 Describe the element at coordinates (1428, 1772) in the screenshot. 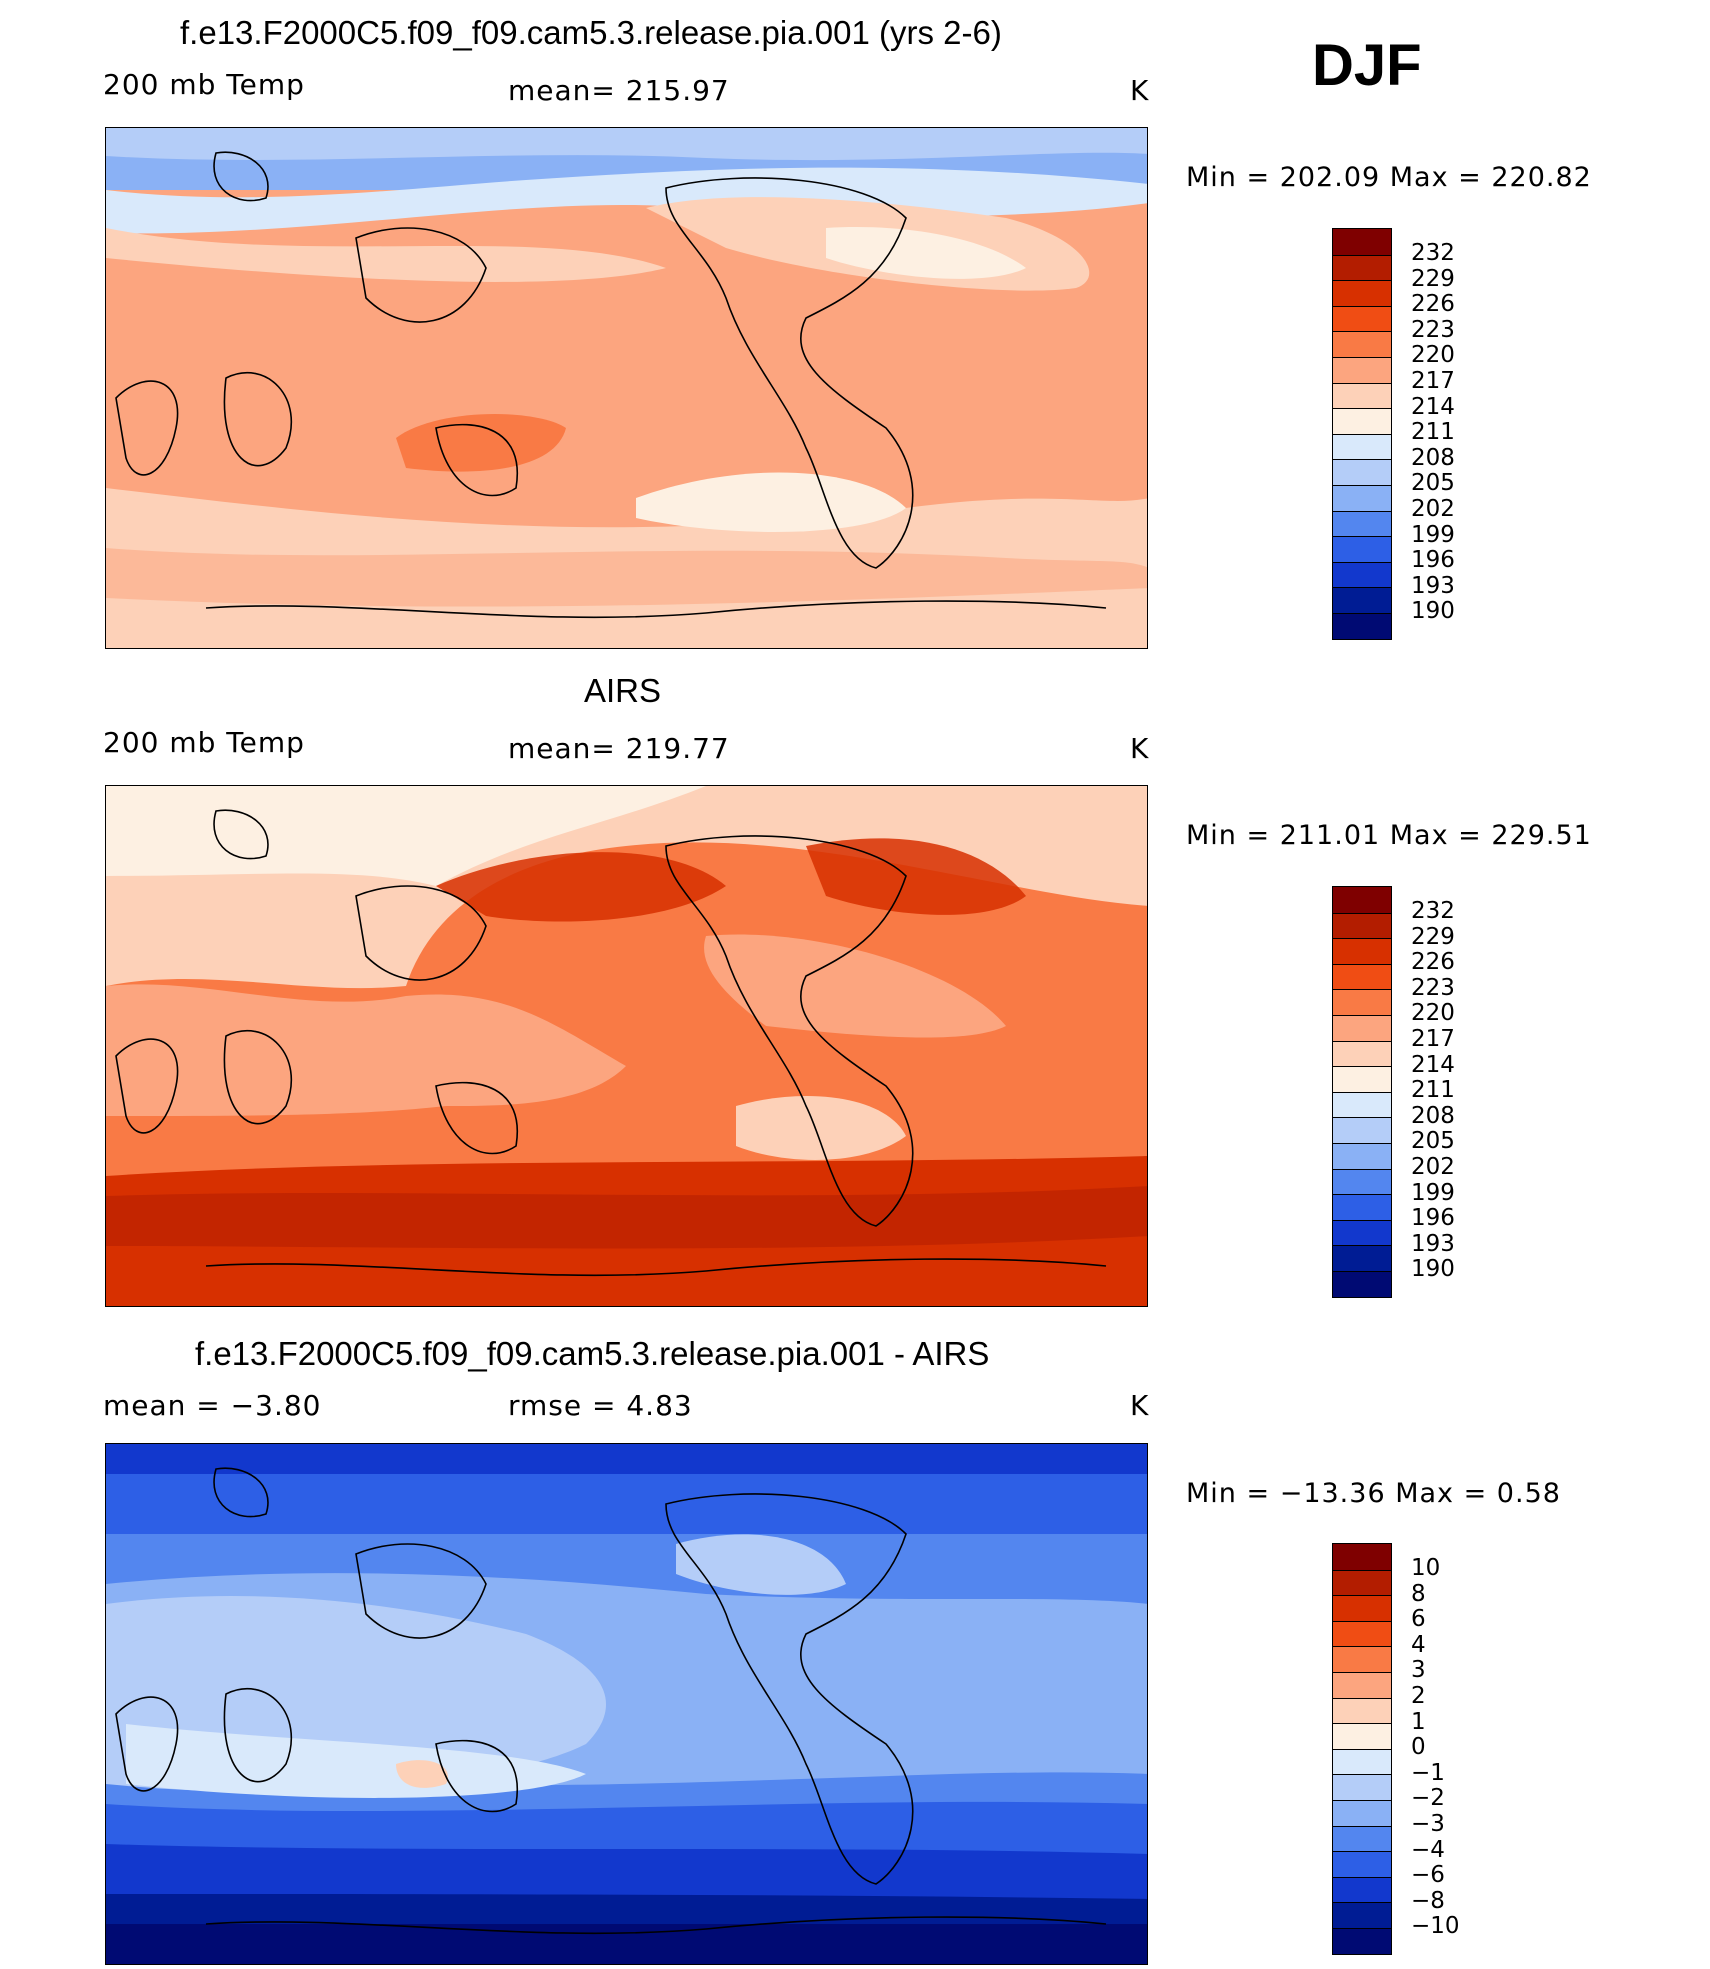

I see `colorbar-tick-label: −1` at that location.